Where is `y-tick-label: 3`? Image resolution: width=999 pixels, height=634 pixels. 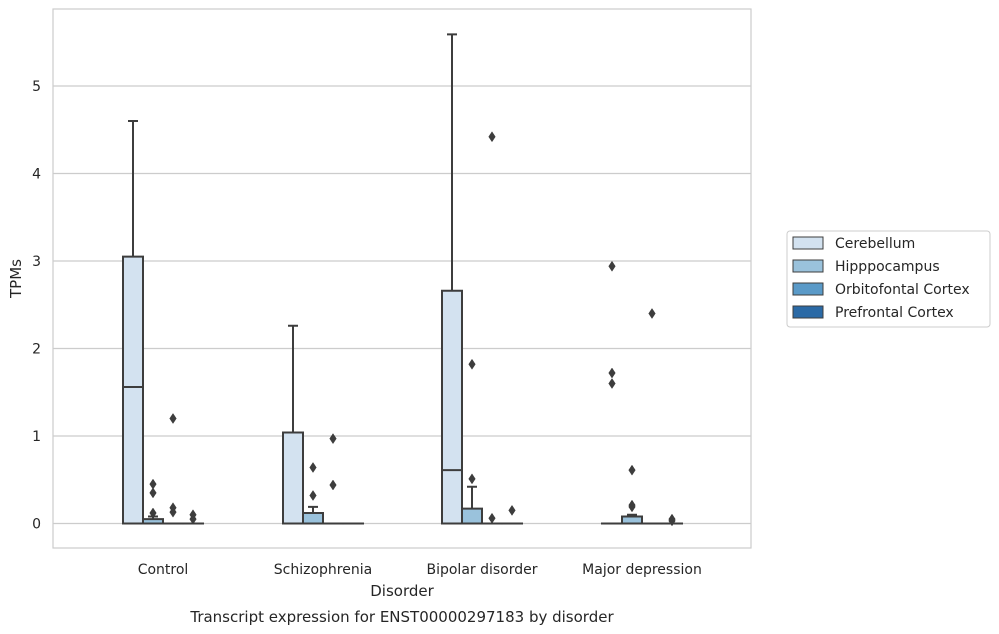 y-tick-label: 3 is located at coordinates (36, 262).